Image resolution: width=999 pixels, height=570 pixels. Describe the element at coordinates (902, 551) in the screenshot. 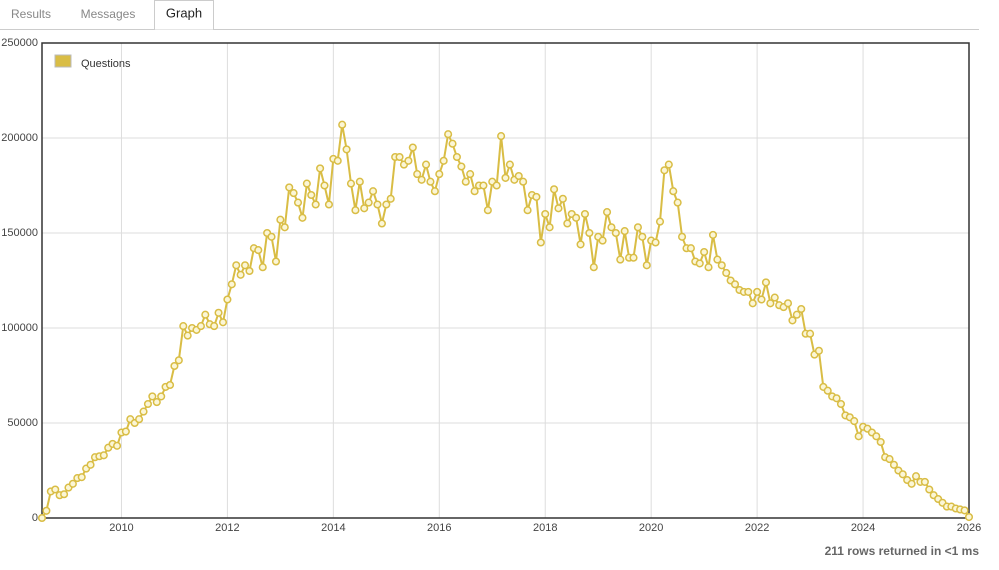

I see `footer: 211 rows returned in <1 ms` at that location.